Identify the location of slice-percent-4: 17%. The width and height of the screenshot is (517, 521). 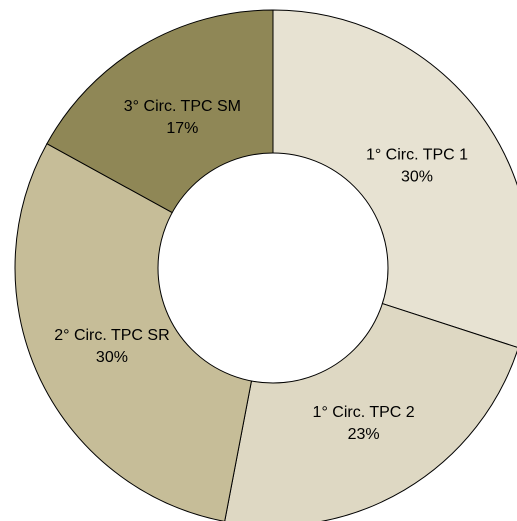
(182, 128).